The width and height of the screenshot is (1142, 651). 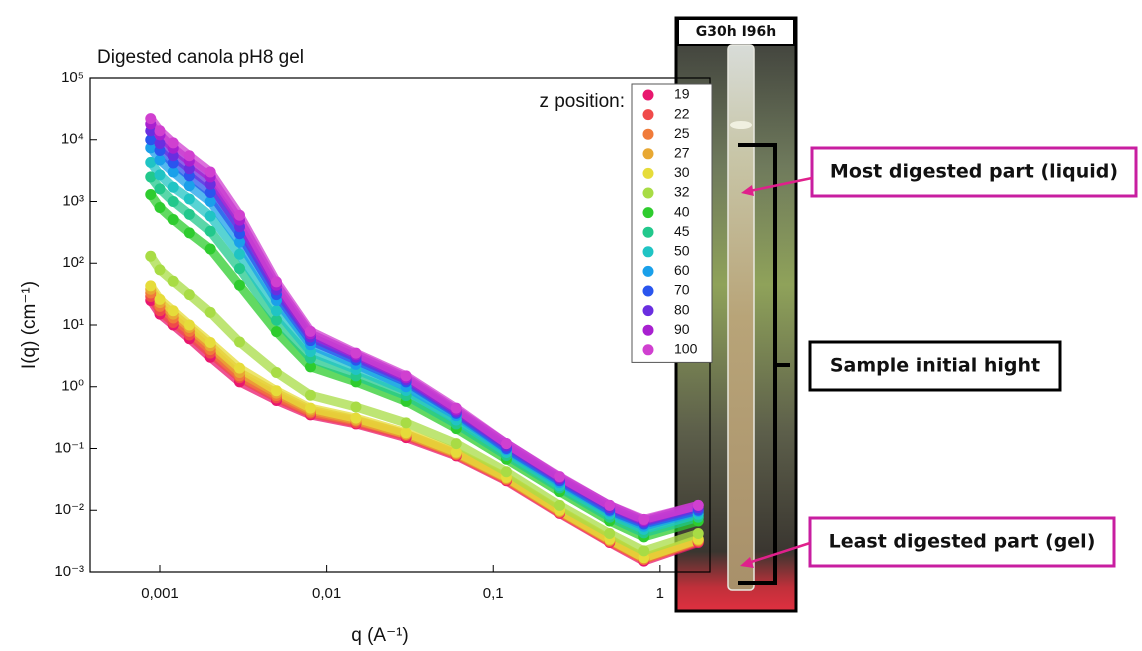 What do you see at coordinates (73, 262) in the screenshot?
I see `y-tick-label: 10²` at bounding box center [73, 262].